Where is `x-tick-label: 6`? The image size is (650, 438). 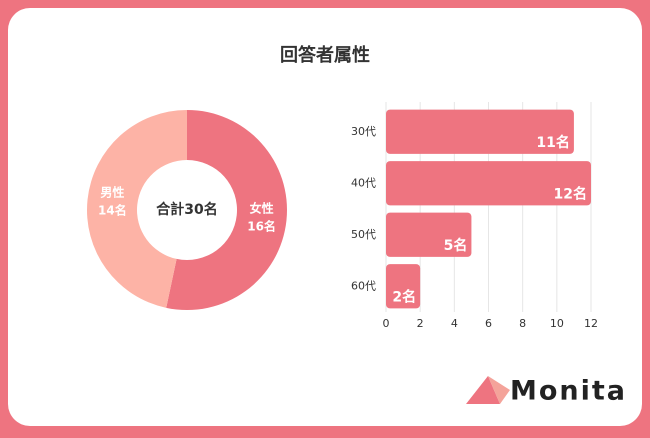
x-tick-label: 6 is located at coordinates (488, 323).